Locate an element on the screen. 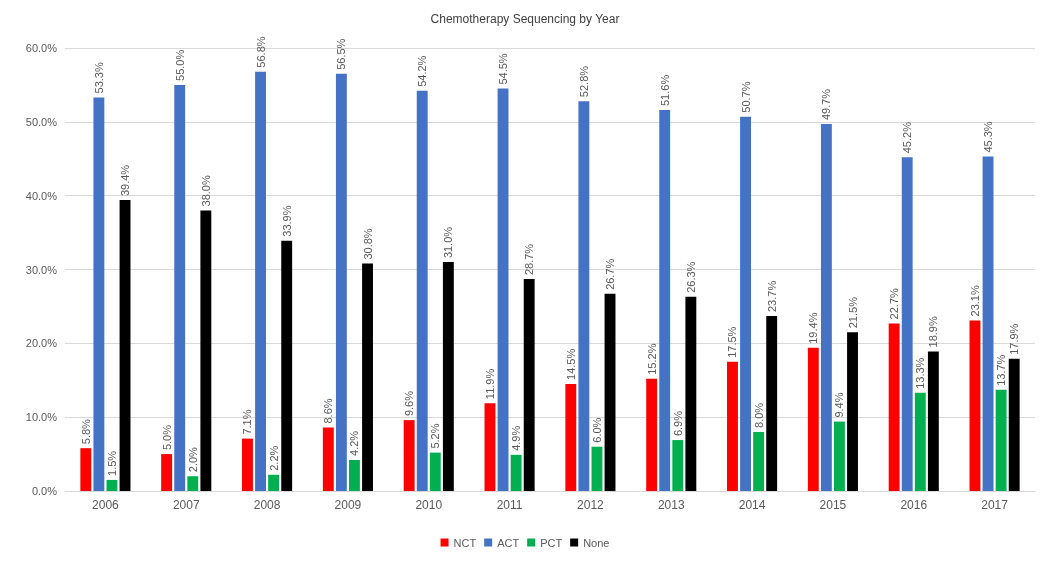 Image resolution: width=1050 pixels, height=561 pixels. x-tick-label: 2014 is located at coordinates (752, 505).